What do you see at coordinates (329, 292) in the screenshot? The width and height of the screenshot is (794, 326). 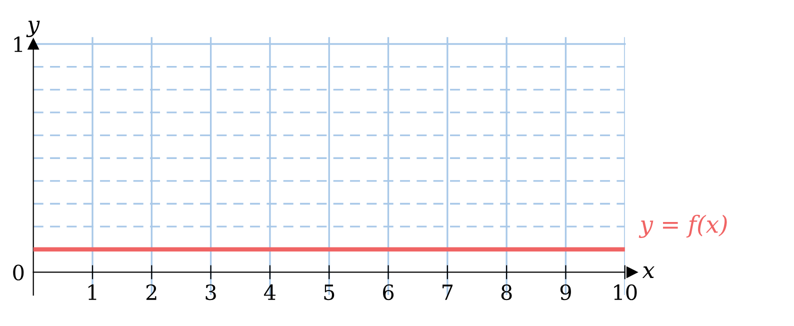 I see `x-tick-label: 5` at bounding box center [329, 292].